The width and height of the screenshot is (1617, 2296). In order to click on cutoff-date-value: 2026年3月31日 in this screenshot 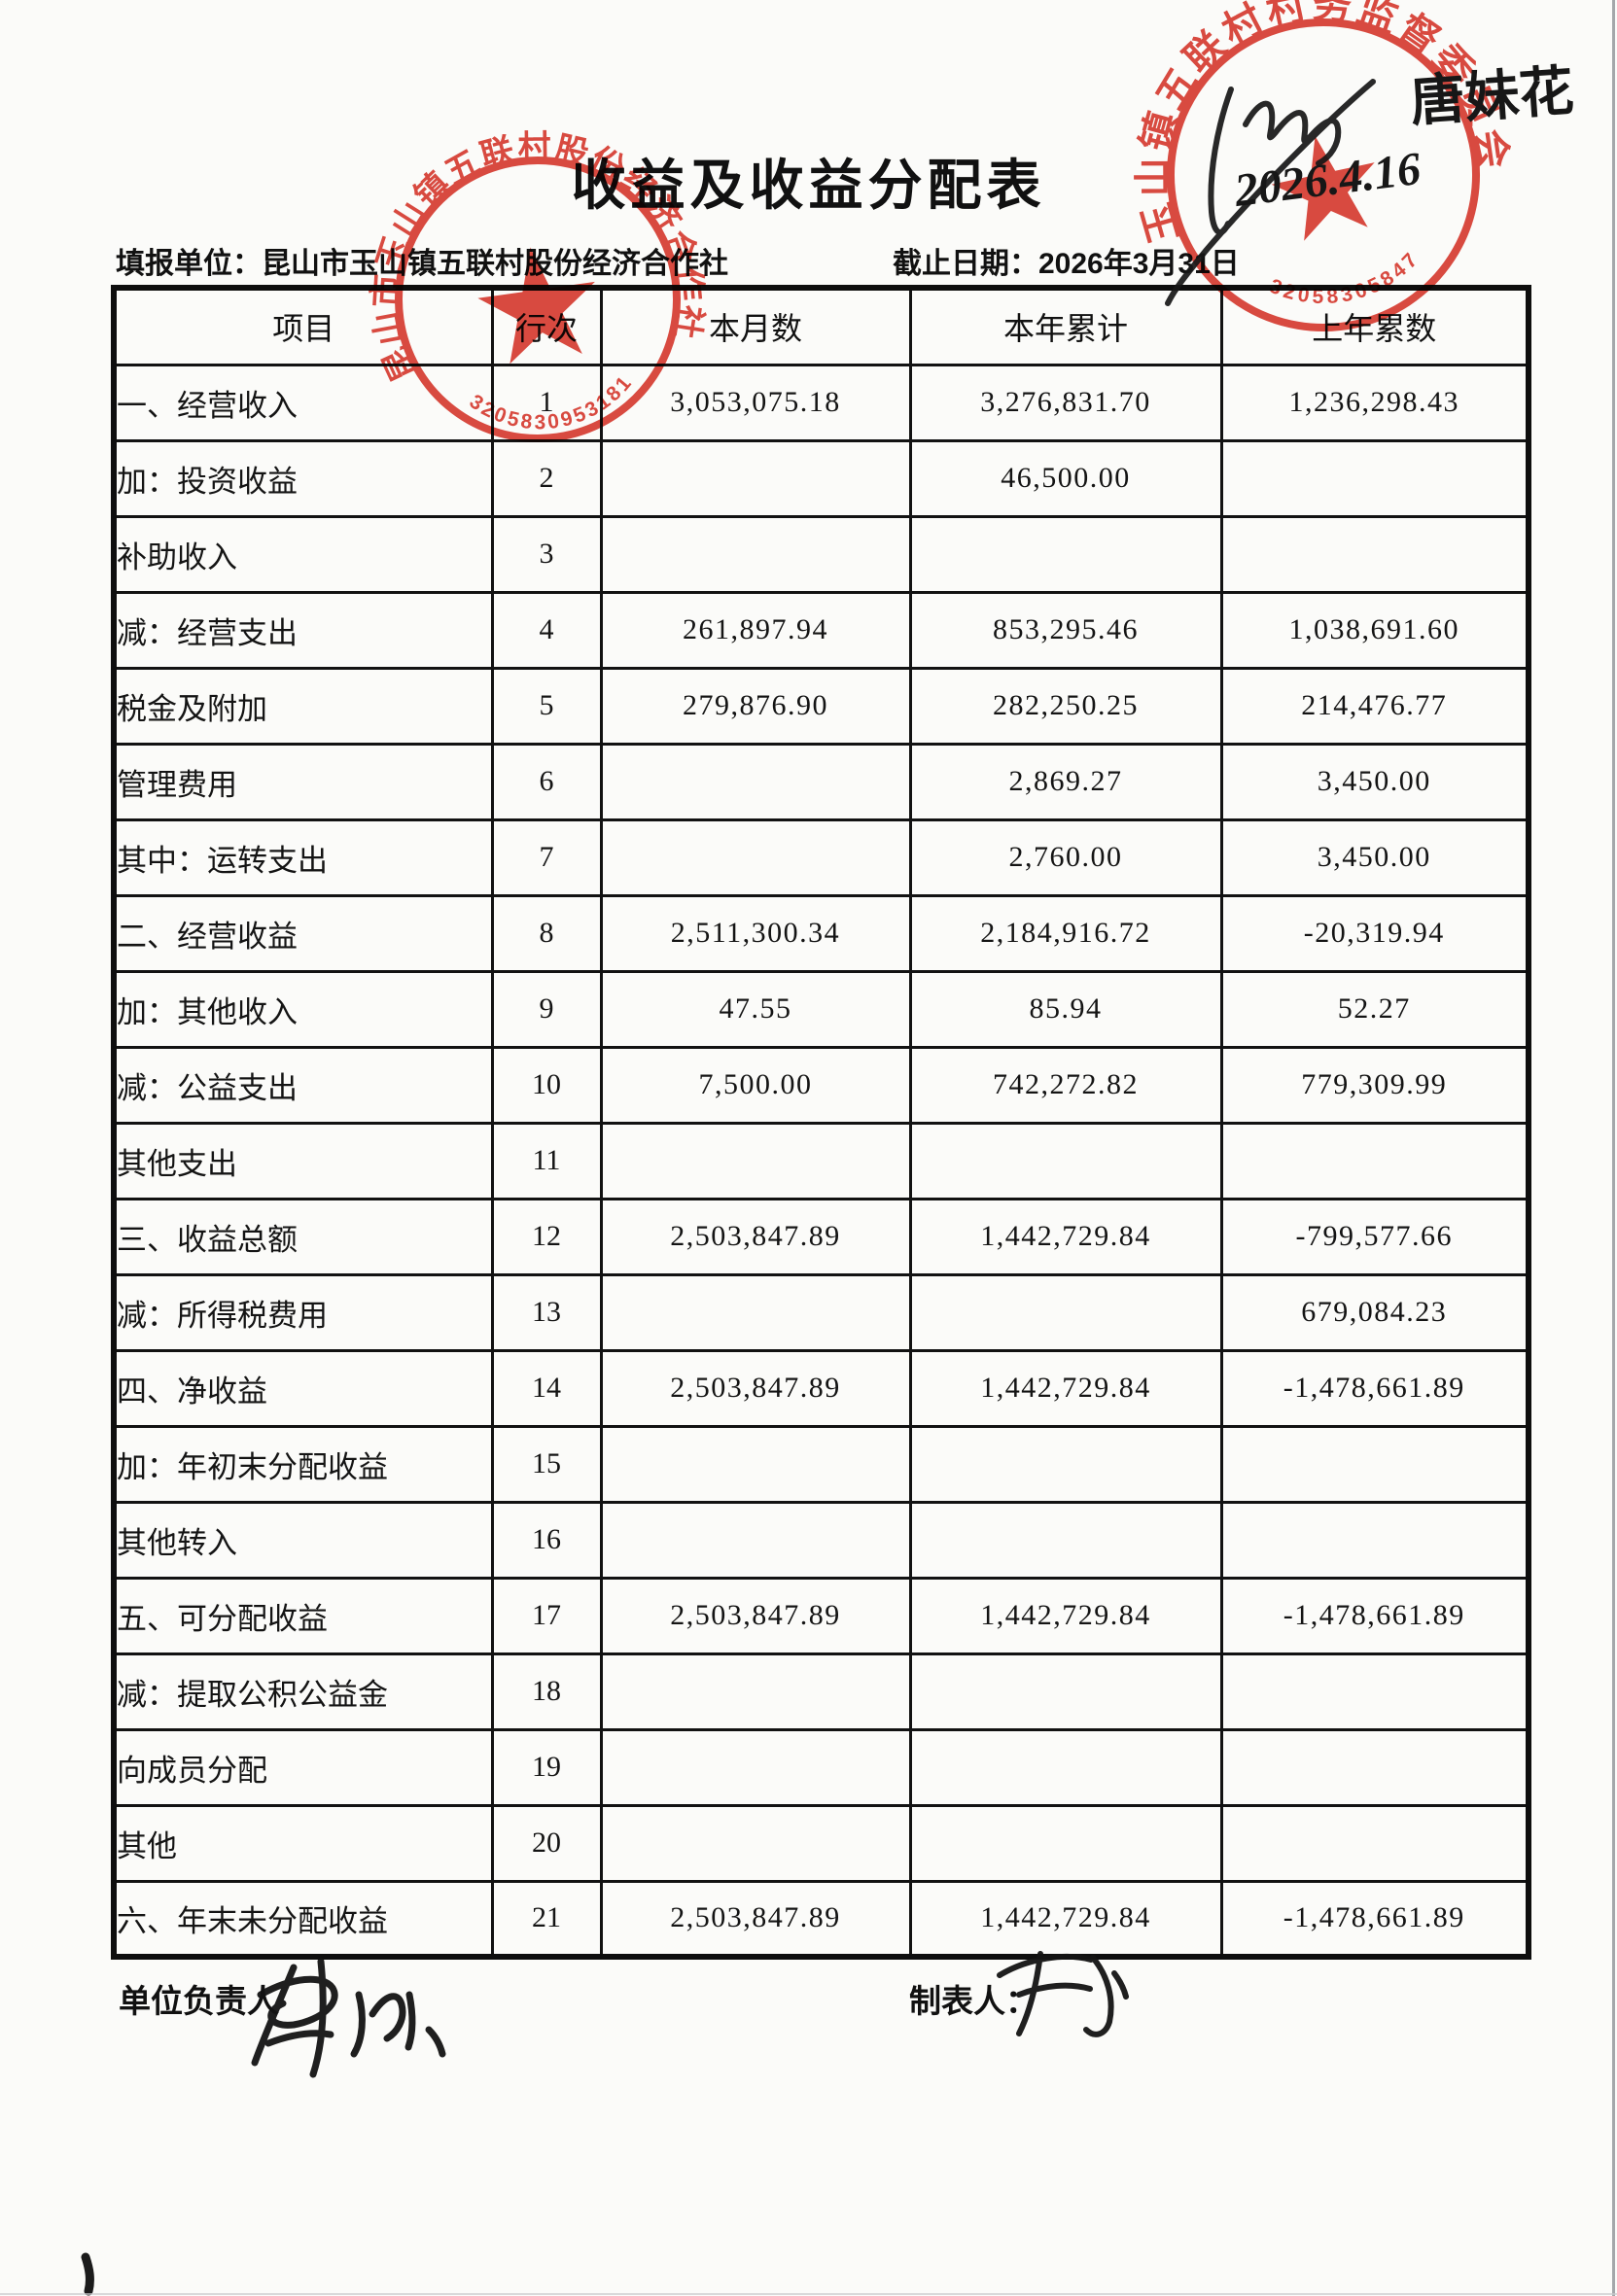, I will do `click(1139, 264)`.